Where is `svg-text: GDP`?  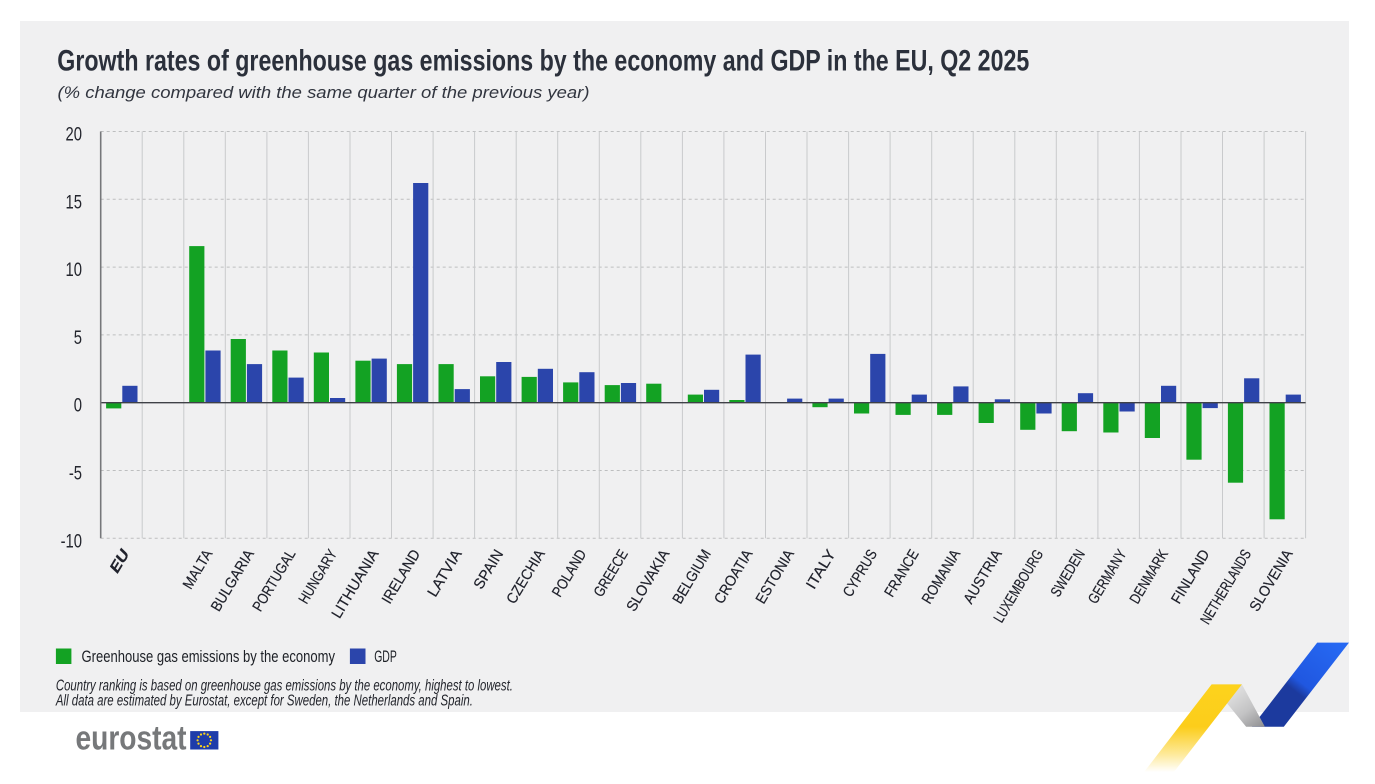
svg-text: GDP is located at coordinates (385, 656).